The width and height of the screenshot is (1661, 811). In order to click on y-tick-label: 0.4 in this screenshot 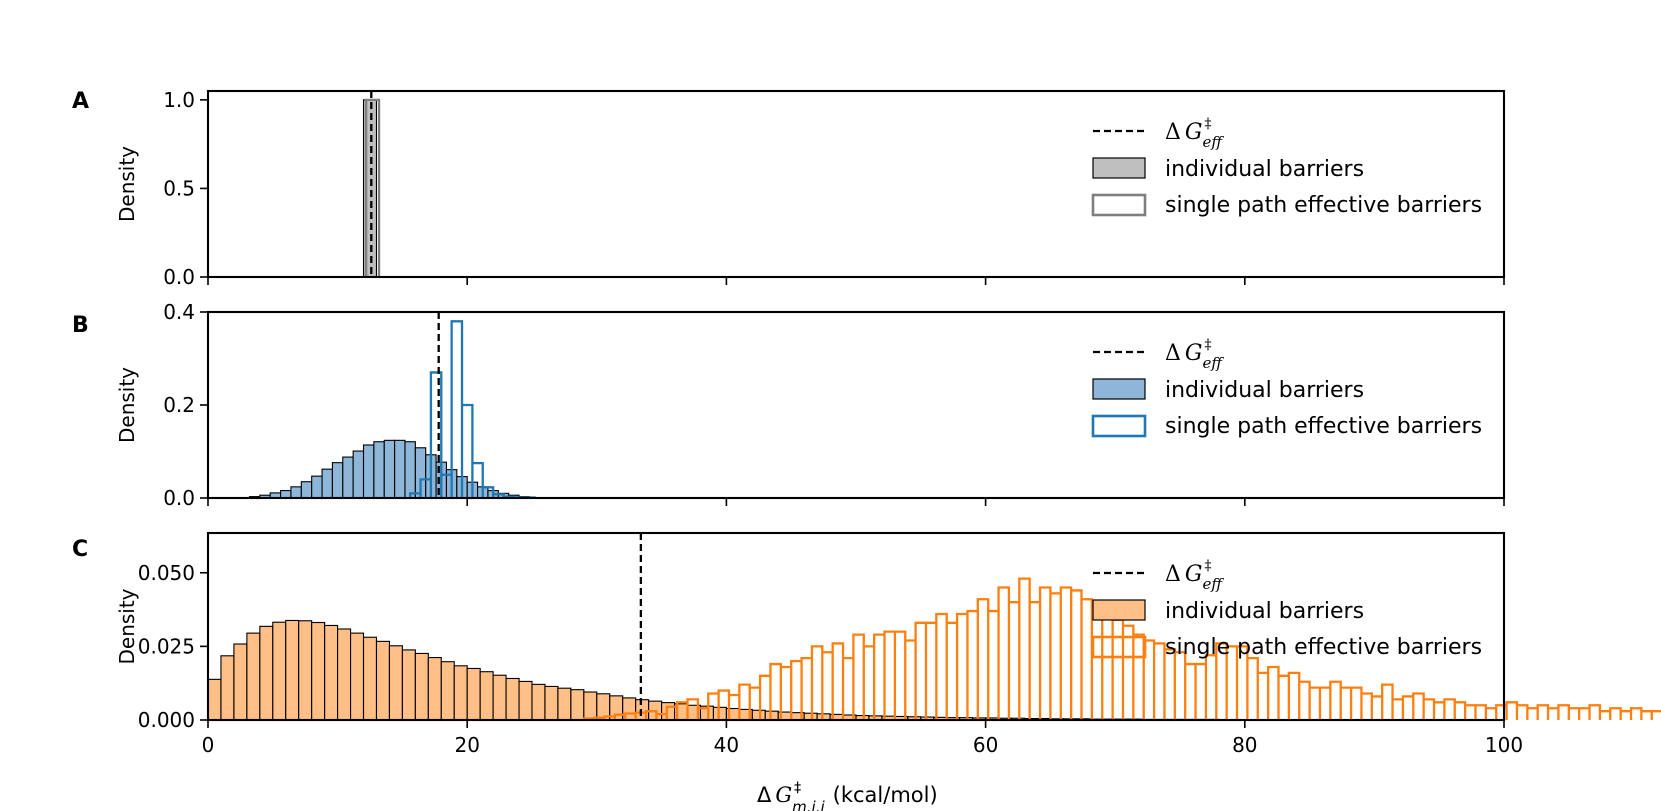, I will do `click(179, 312)`.